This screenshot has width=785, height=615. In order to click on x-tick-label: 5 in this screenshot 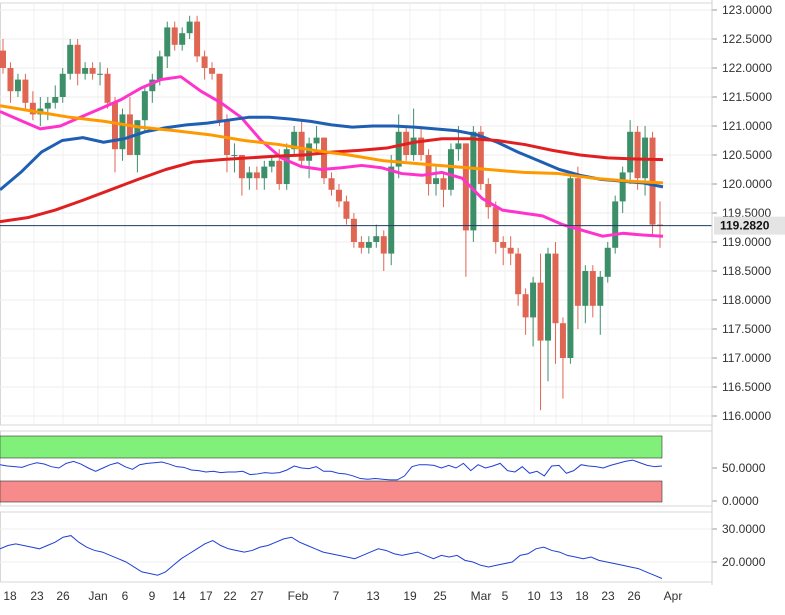, I will do `click(505, 596)`.